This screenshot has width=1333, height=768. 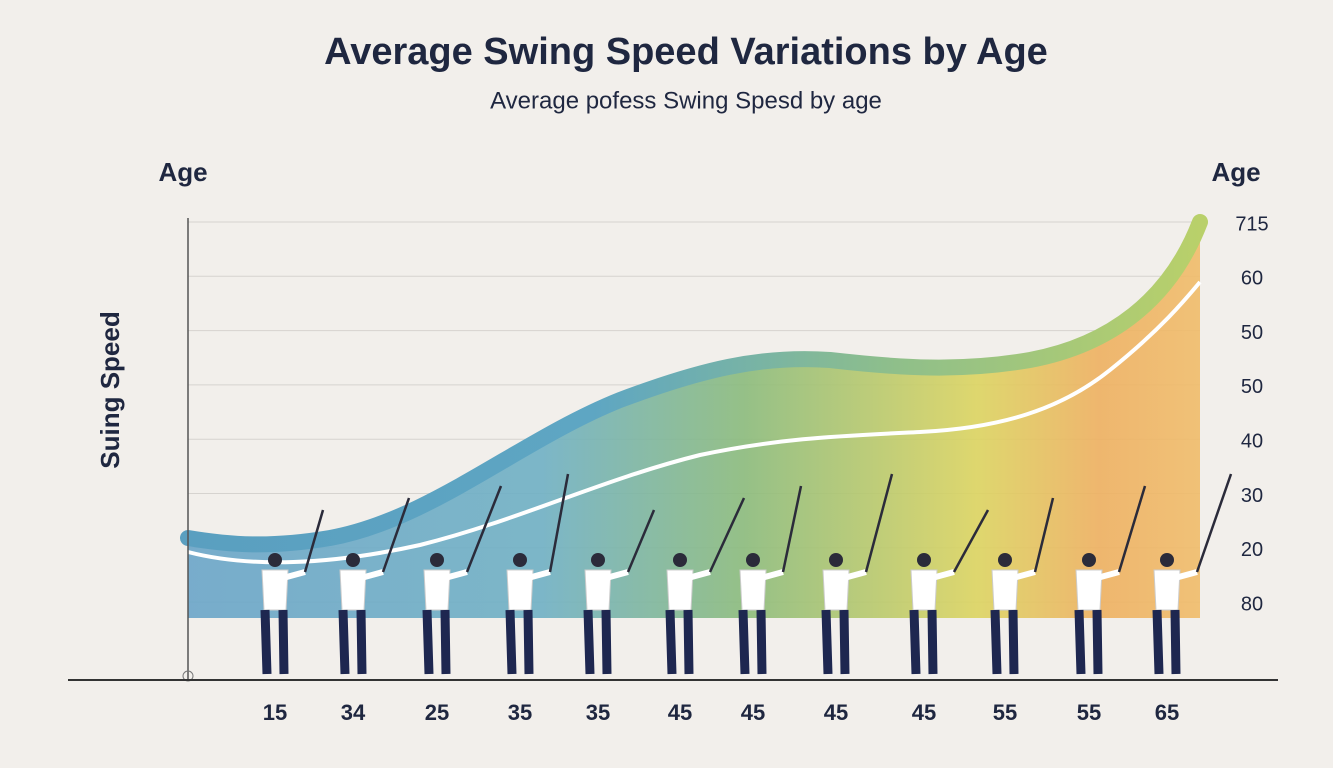 What do you see at coordinates (1252, 604) in the screenshot?
I see `right-axis-label: 80` at bounding box center [1252, 604].